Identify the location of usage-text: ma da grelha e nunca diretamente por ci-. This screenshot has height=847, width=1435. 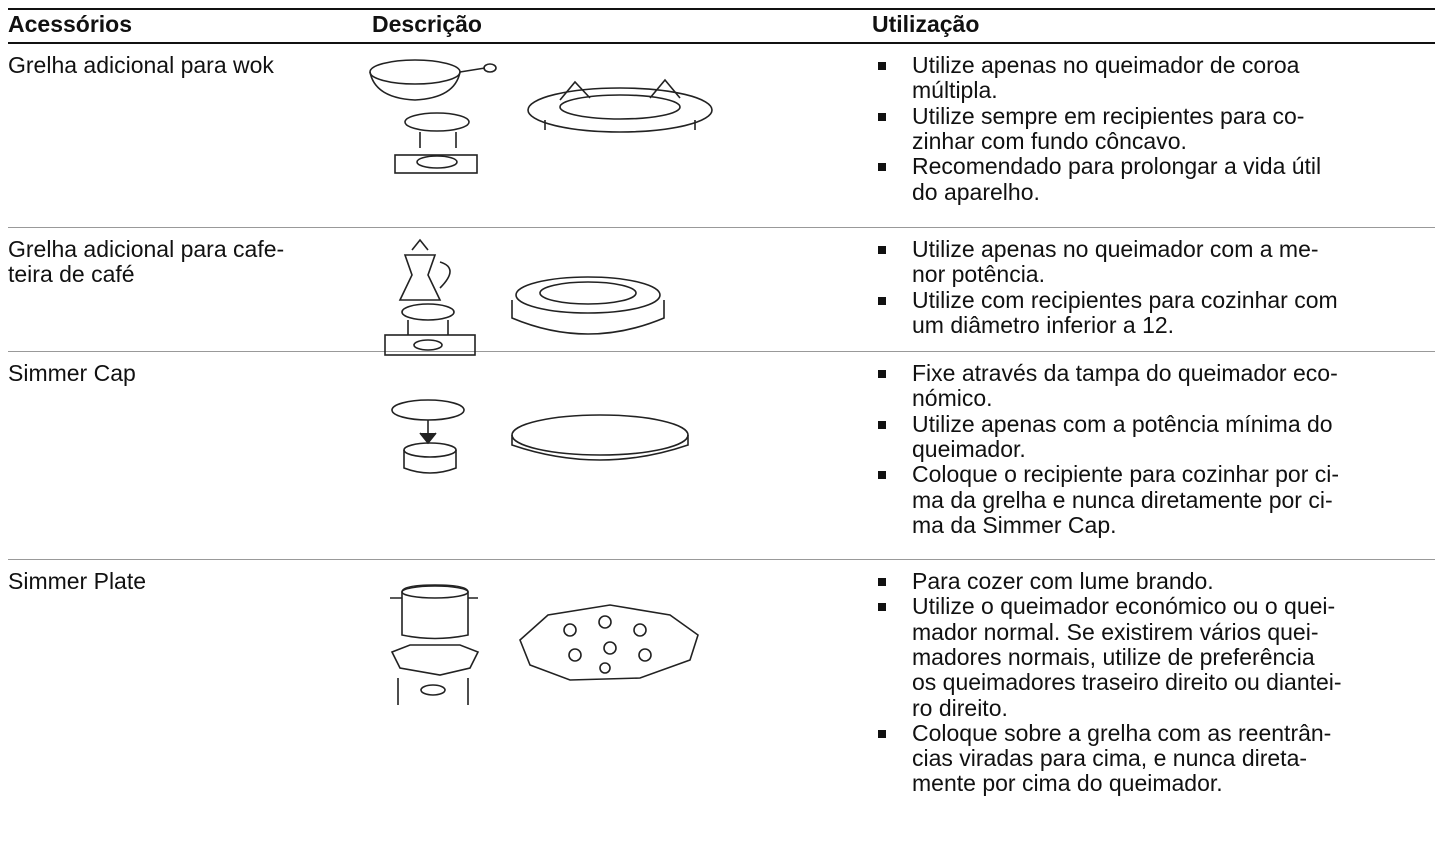
(1122, 499).